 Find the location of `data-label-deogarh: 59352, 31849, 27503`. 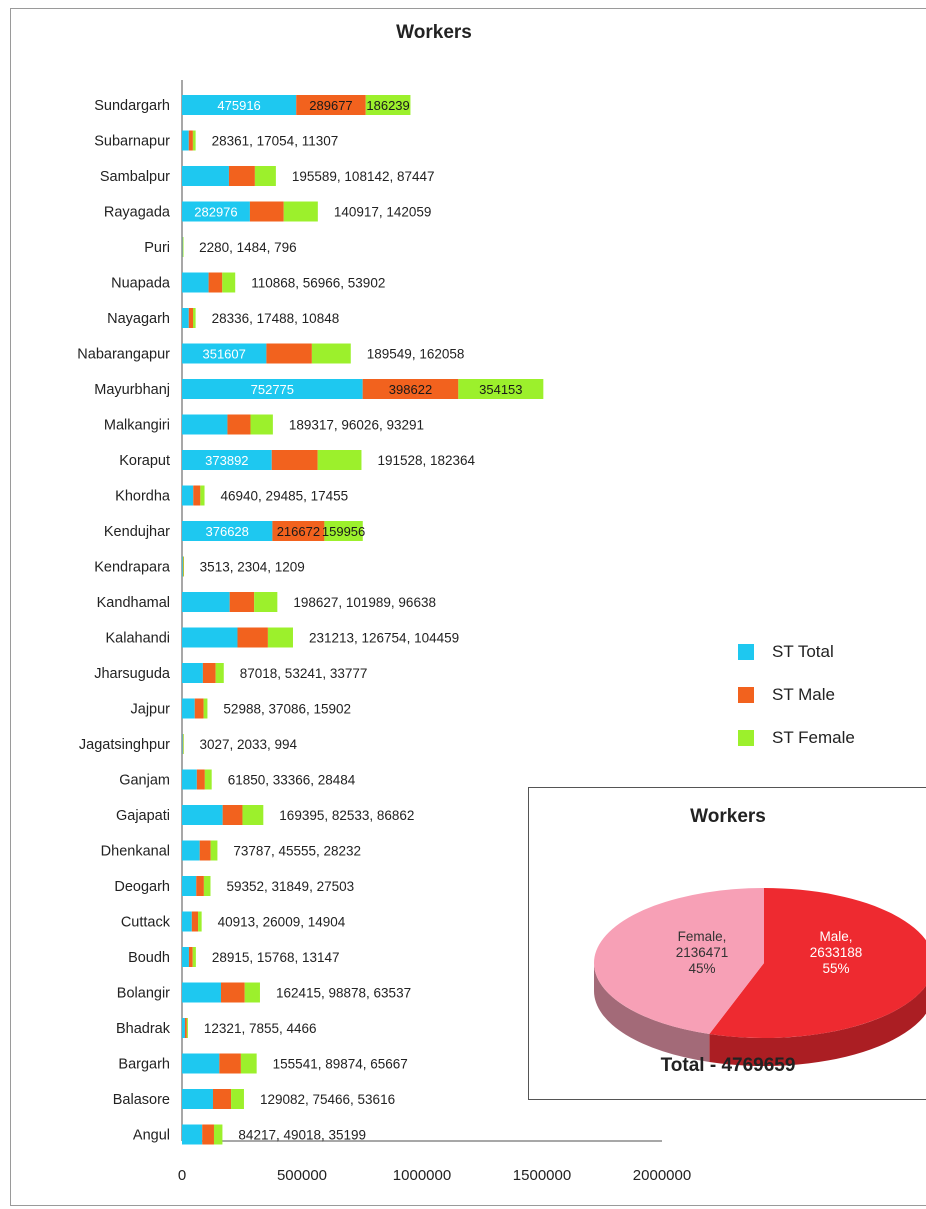

data-label-deogarh: 59352, 31849, 27503 is located at coordinates (290, 886).